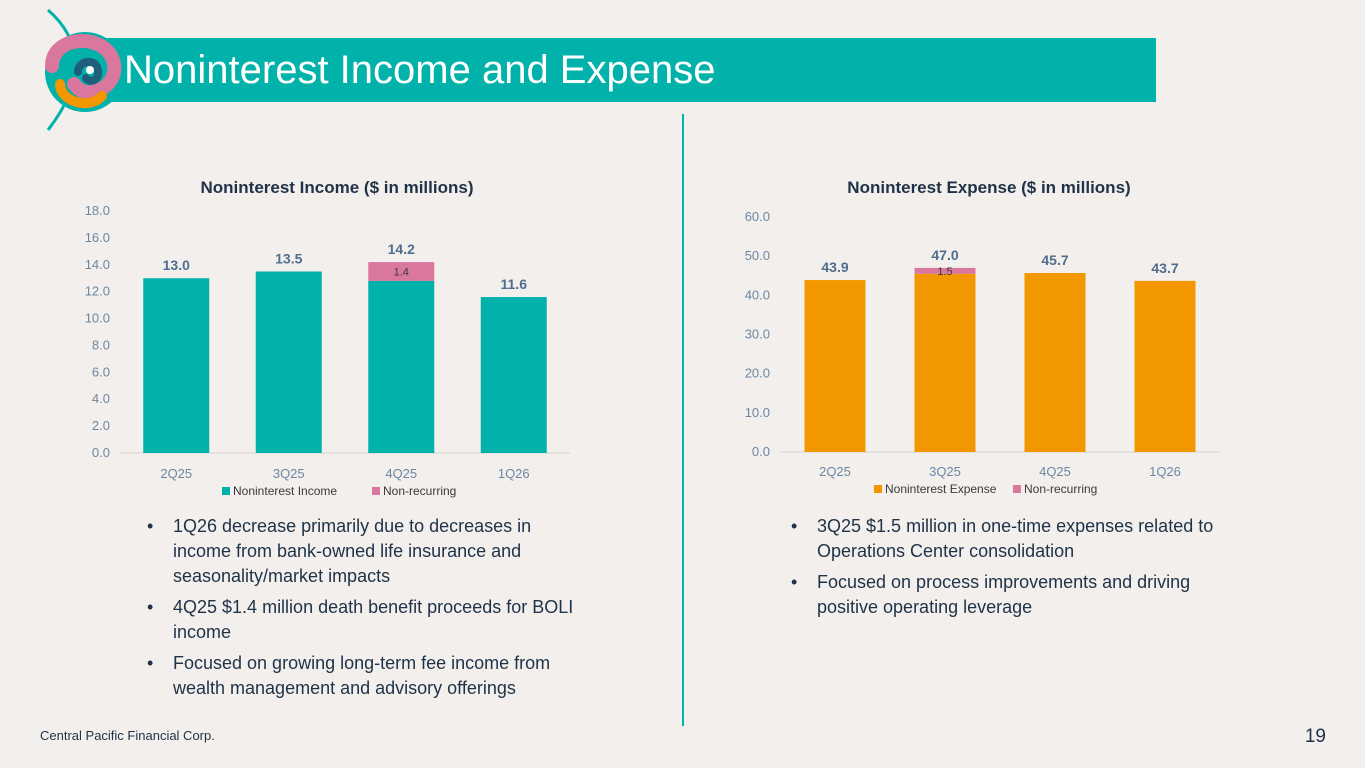  What do you see at coordinates (97, 291) in the screenshot?
I see `y-tick-label: 12.0` at bounding box center [97, 291].